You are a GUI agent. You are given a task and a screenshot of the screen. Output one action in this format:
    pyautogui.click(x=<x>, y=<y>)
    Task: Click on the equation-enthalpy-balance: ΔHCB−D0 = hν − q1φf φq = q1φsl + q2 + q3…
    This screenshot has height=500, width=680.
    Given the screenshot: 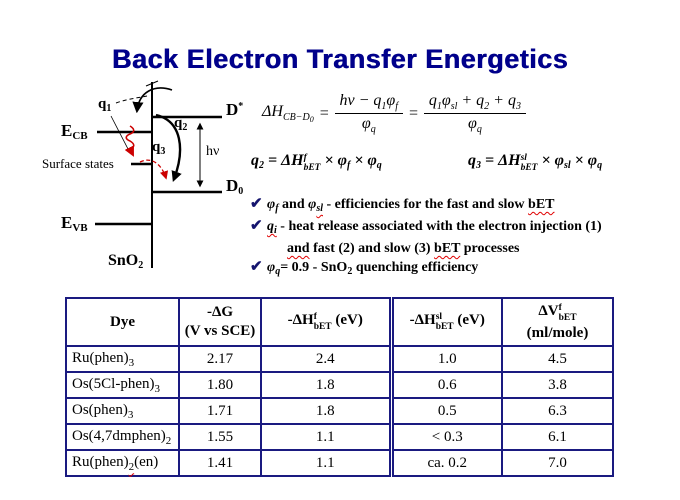 What is the action you would take?
    pyautogui.click(x=394, y=113)
    